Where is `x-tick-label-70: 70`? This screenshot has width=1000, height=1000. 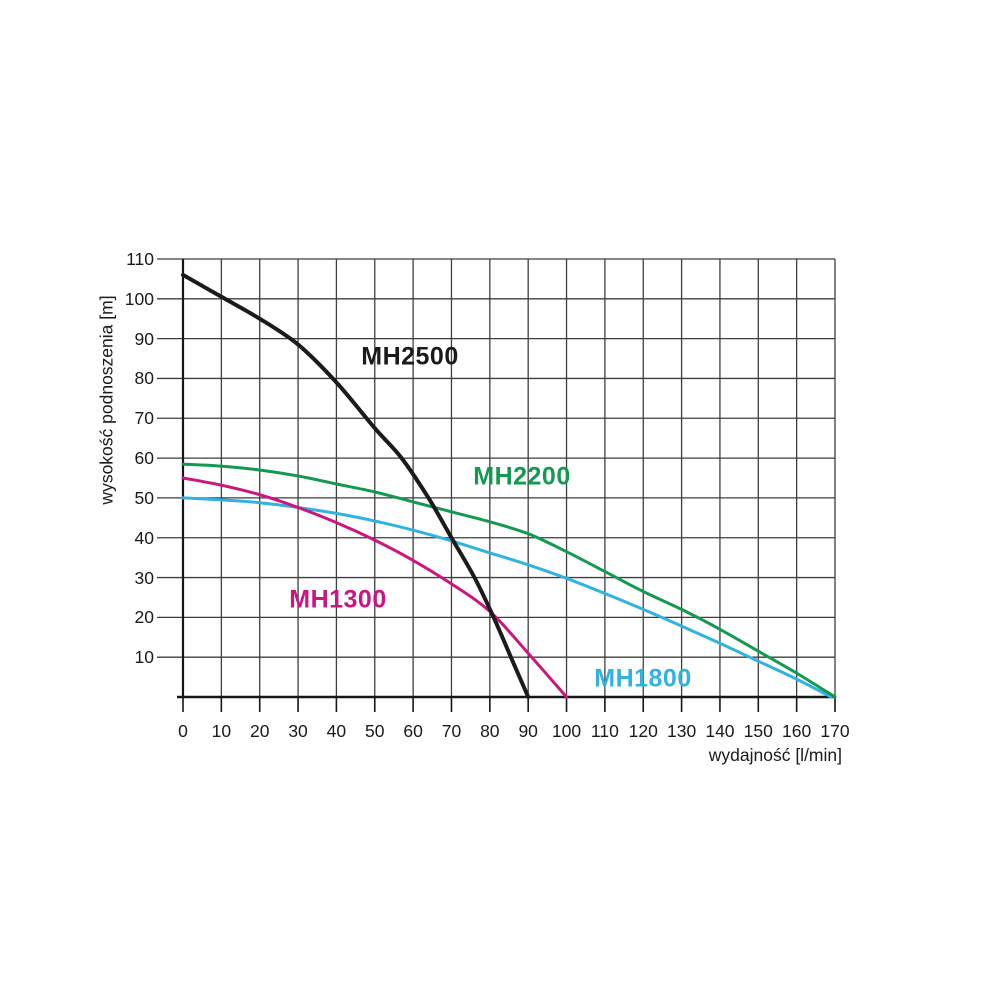 x-tick-label-70: 70 is located at coordinates (451, 731).